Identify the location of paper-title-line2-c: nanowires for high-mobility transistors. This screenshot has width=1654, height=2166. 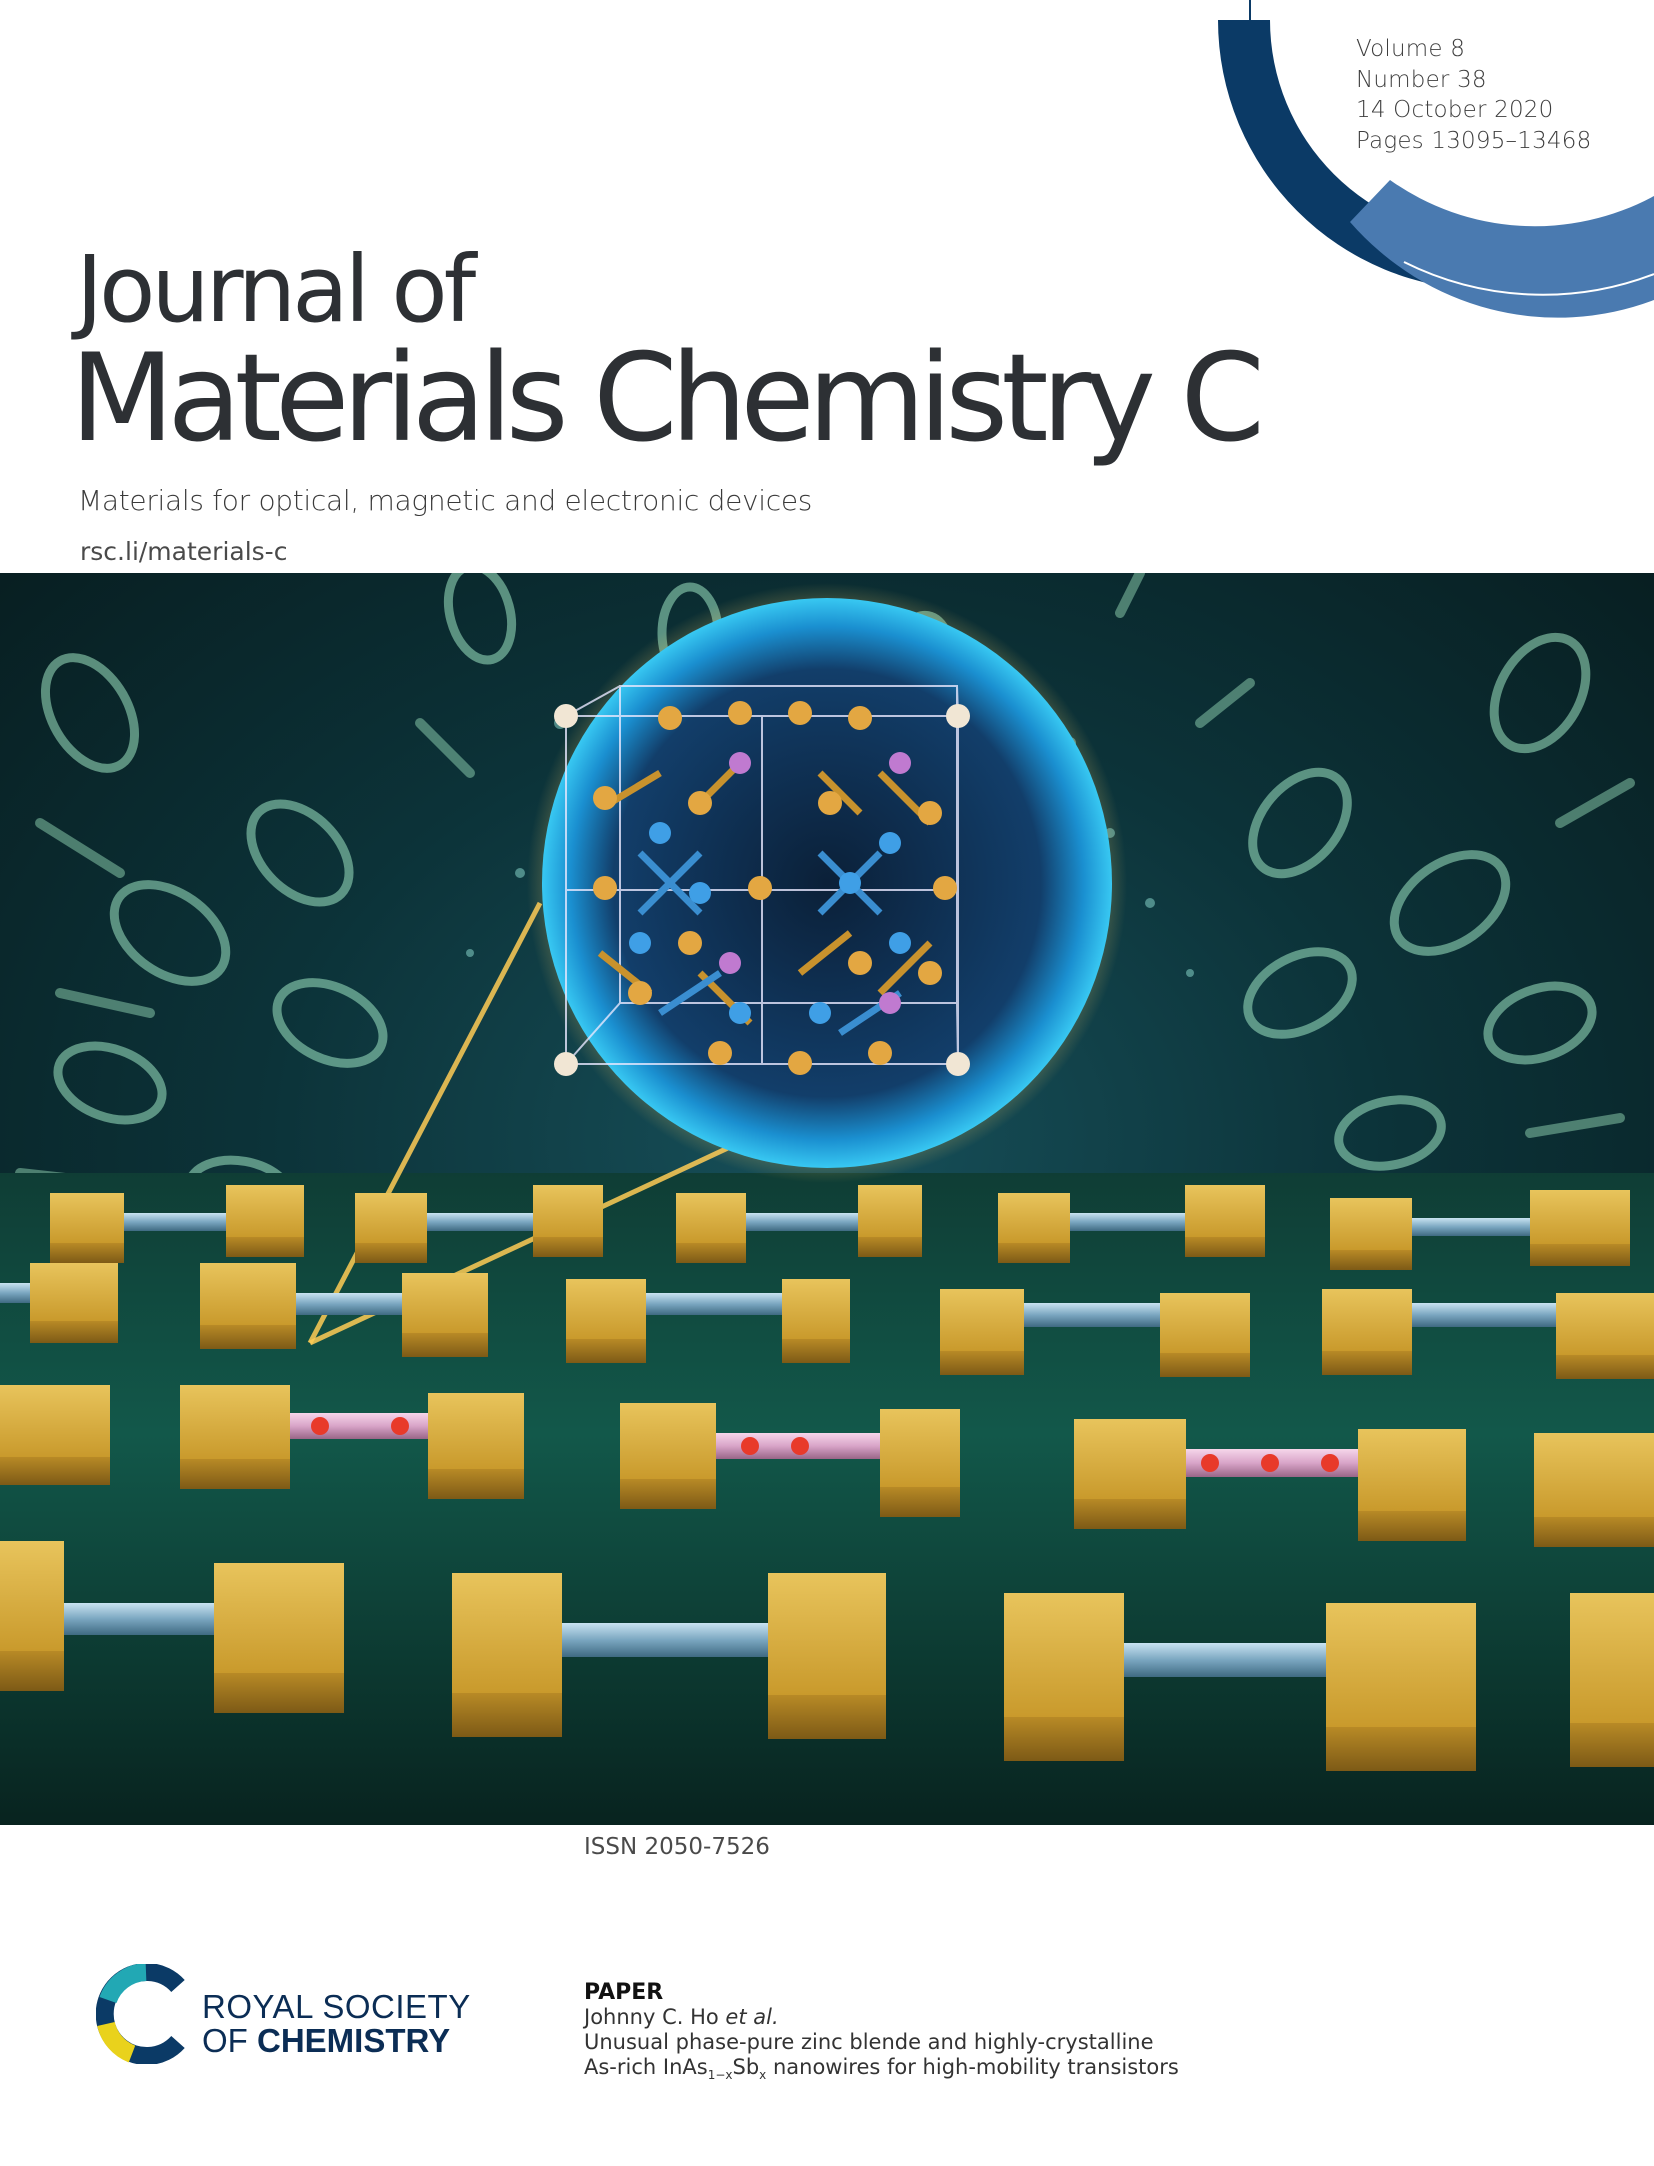
(972, 2067).